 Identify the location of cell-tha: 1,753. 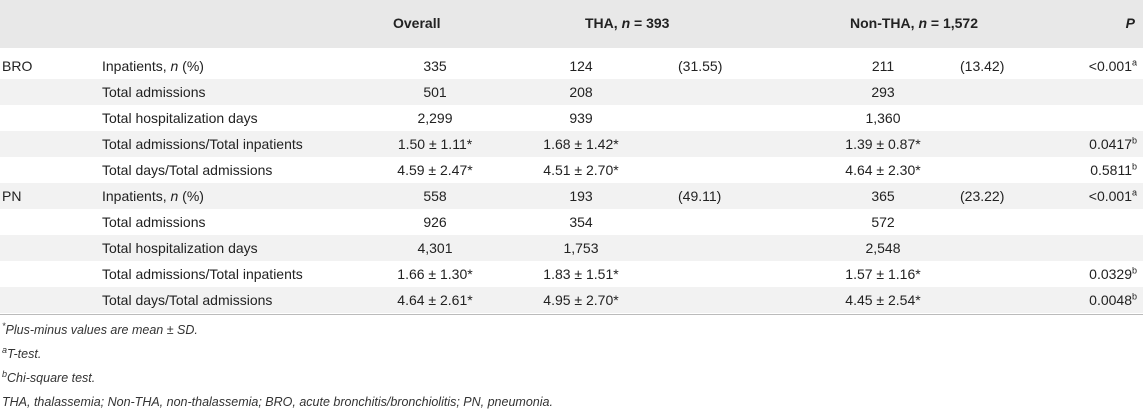
(581, 248).